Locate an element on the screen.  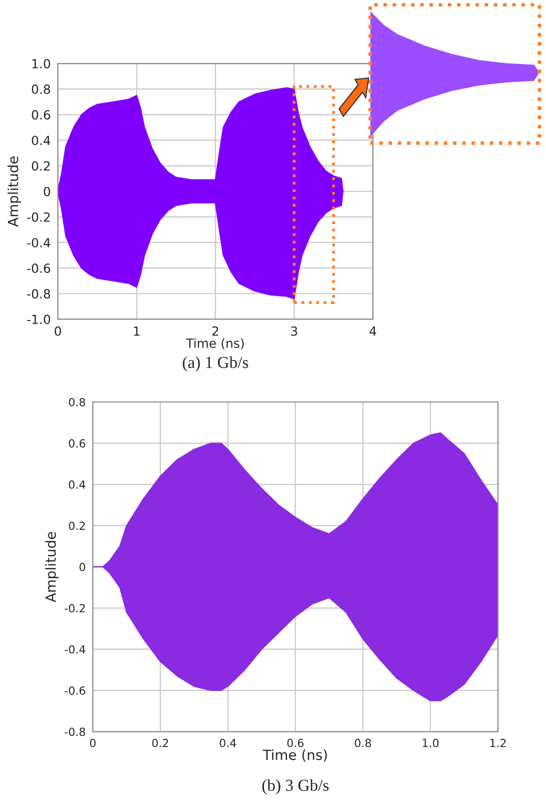
x-tick-label: 1.0 is located at coordinates (430, 743).